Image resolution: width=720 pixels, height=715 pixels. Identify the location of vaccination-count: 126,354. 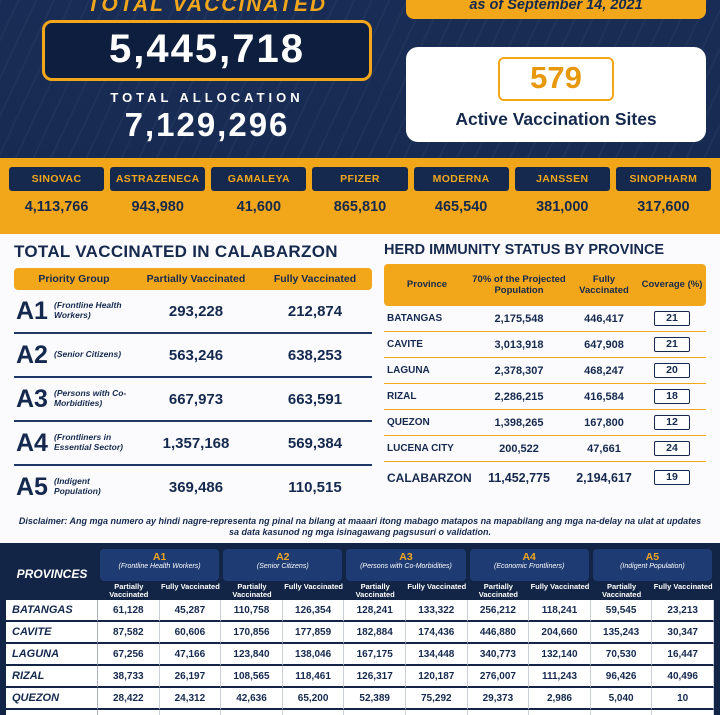
(313, 611).